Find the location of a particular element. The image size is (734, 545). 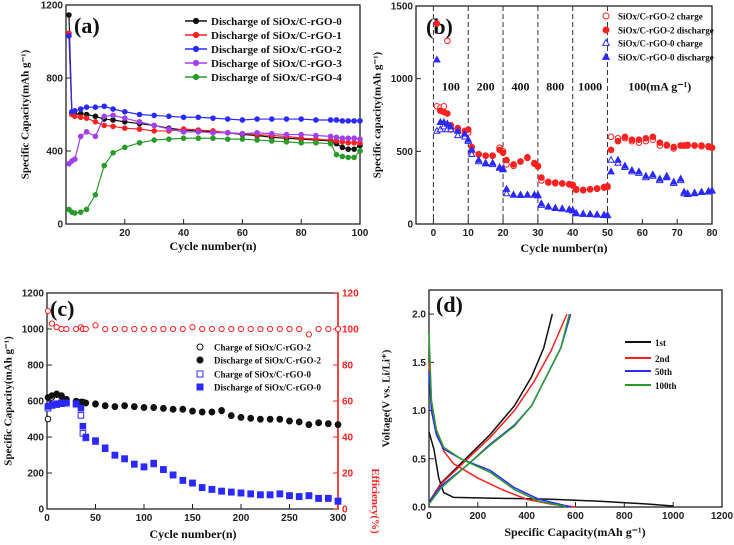

legend-label: SiOx/C-rGO-2 charge is located at coordinates (660, 17).